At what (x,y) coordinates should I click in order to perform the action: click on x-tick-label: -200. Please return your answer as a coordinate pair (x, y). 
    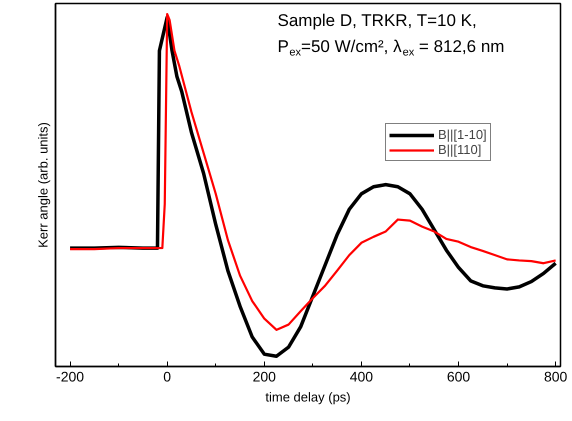
    Looking at the image, I should click on (70, 376).